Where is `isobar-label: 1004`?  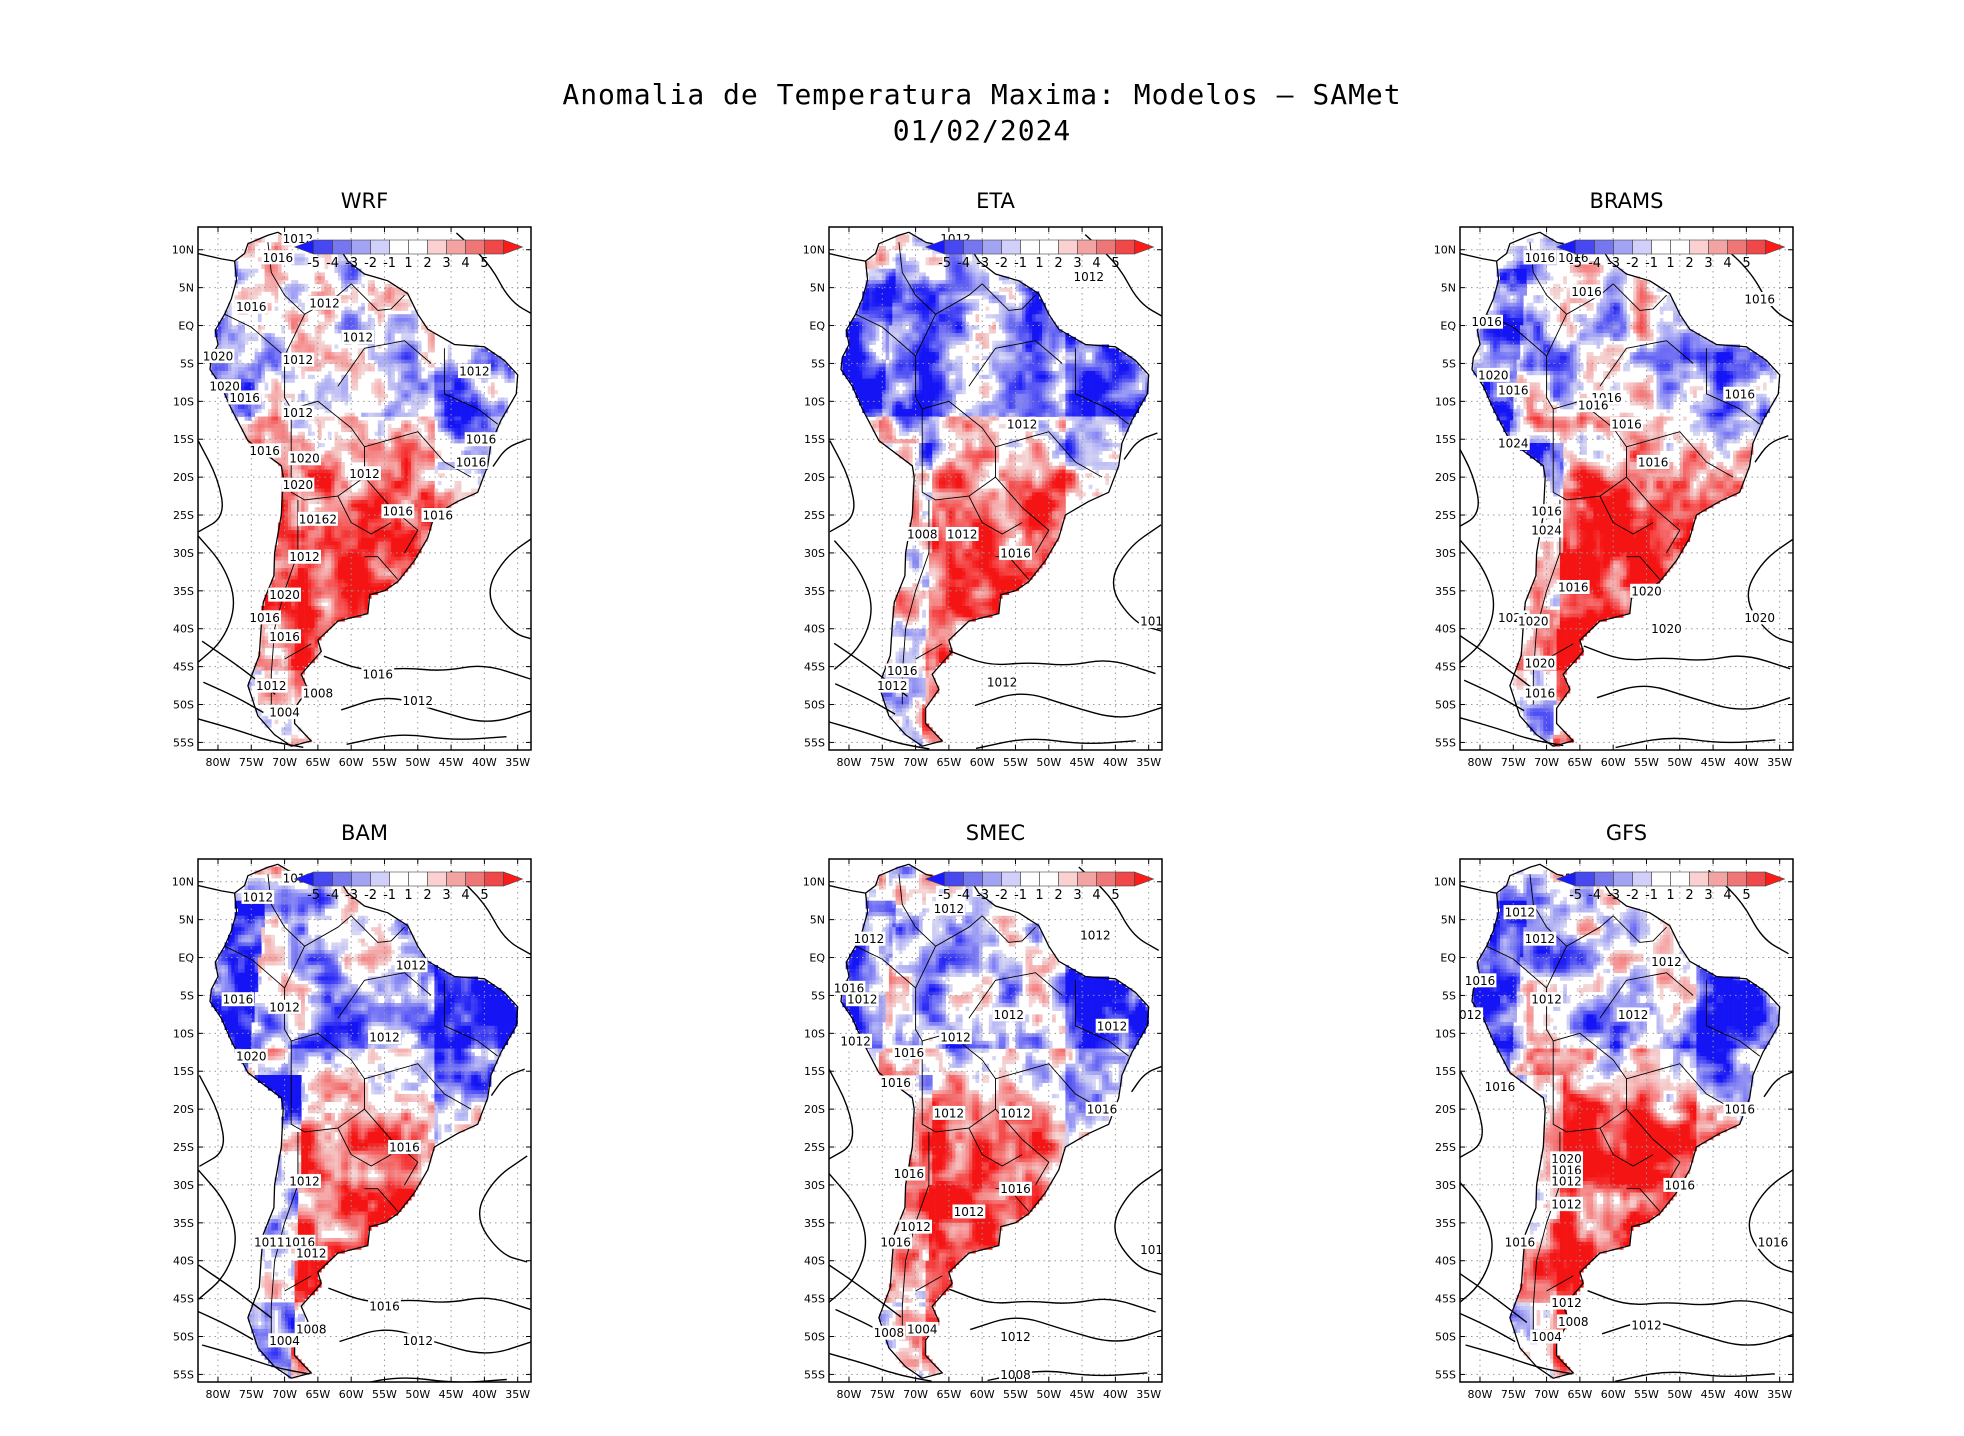
isobar-label: 1004 is located at coordinates (284, 713).